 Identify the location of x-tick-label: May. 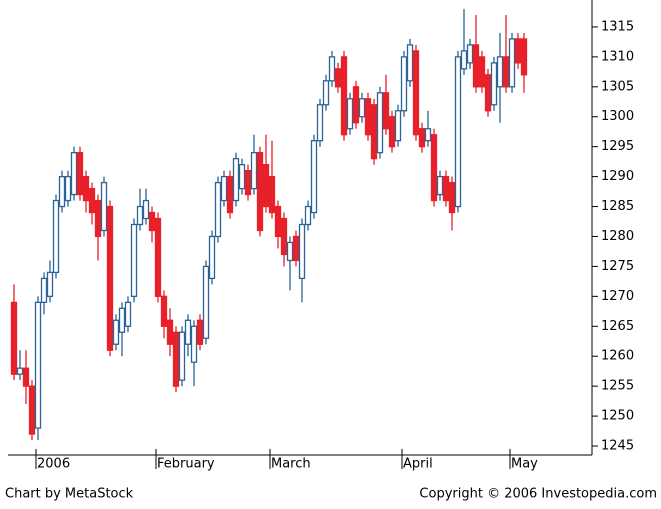
(524, 464).